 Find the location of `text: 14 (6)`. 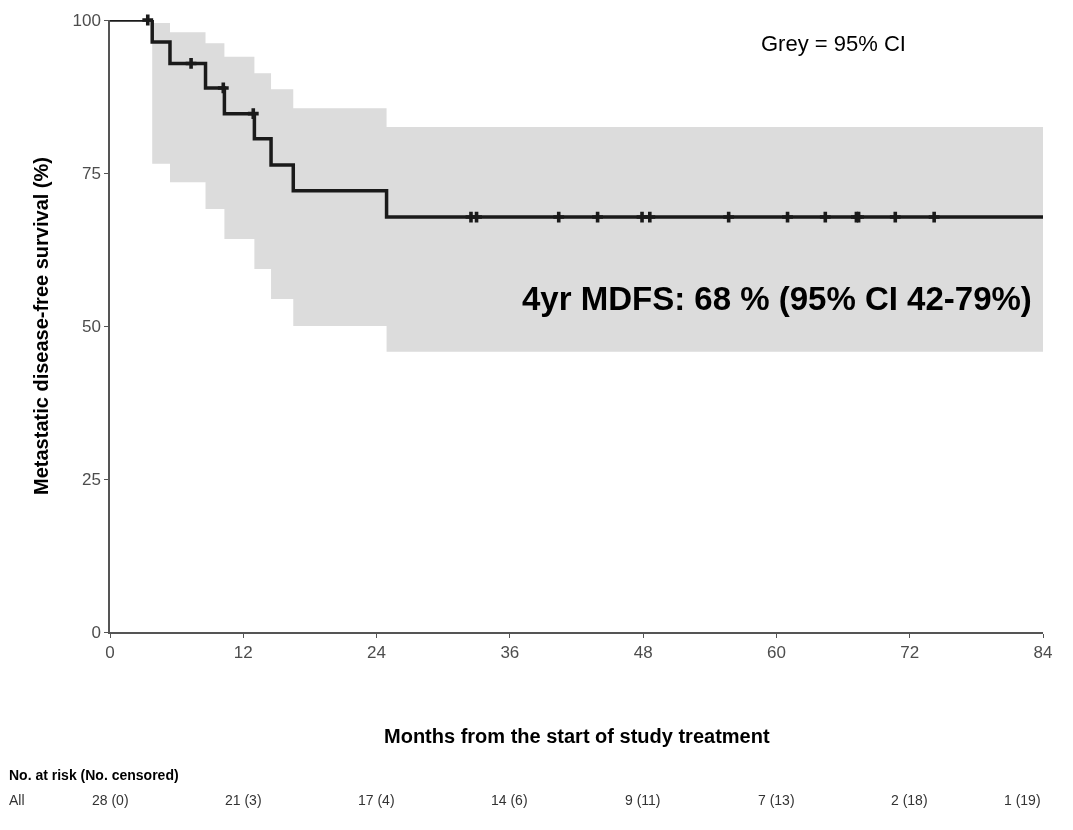

text: 14 (6) is located at coordinates (509, 800).